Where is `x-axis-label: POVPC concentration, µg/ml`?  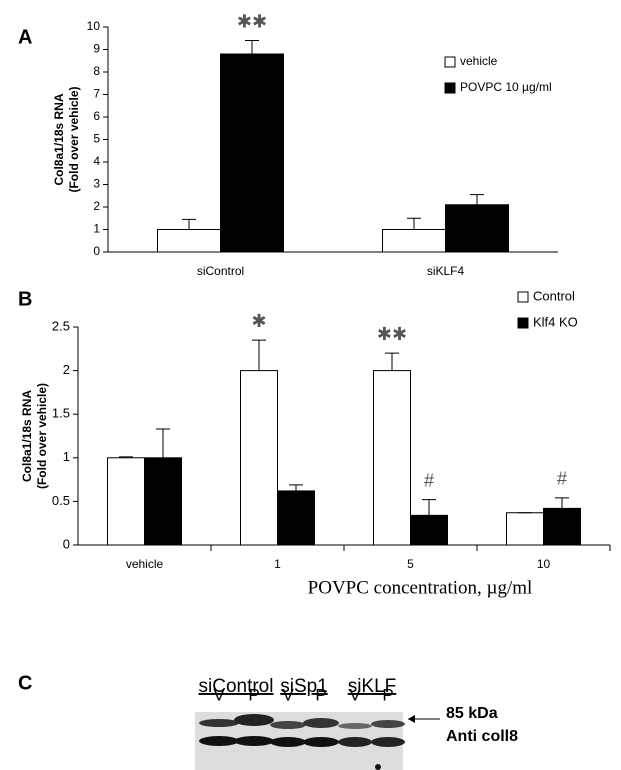 x-axis-label: POVPC concentration, µg/ml is located at coordinates (420, 587).